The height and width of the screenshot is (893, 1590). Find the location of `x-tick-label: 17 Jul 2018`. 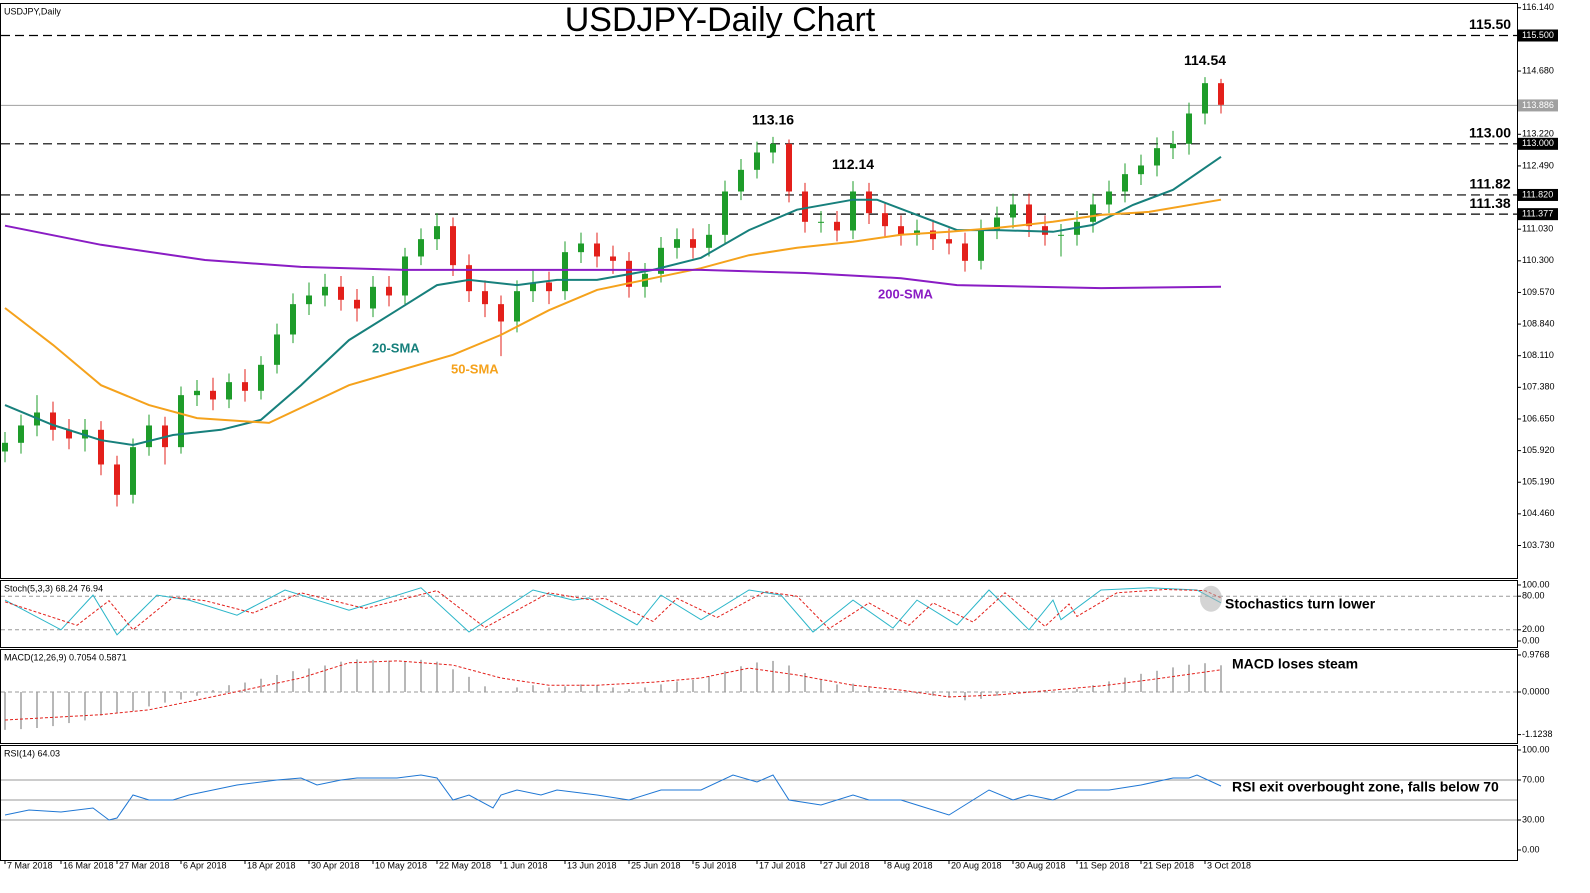

x-tick-label: 17 Jul 2018 is located at coordinates (782, 865).